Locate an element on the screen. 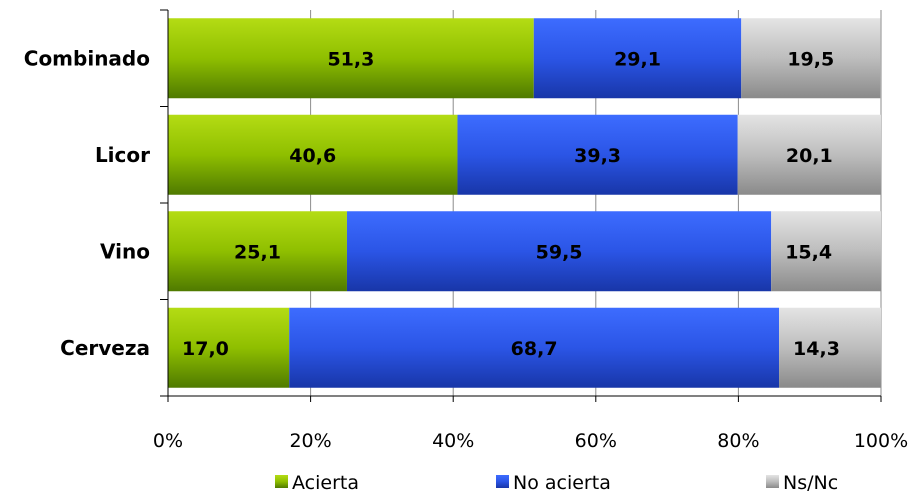 This screenshot has width=915, height=493. bar-no-acierta-vino is located at coordinates (559, 251).